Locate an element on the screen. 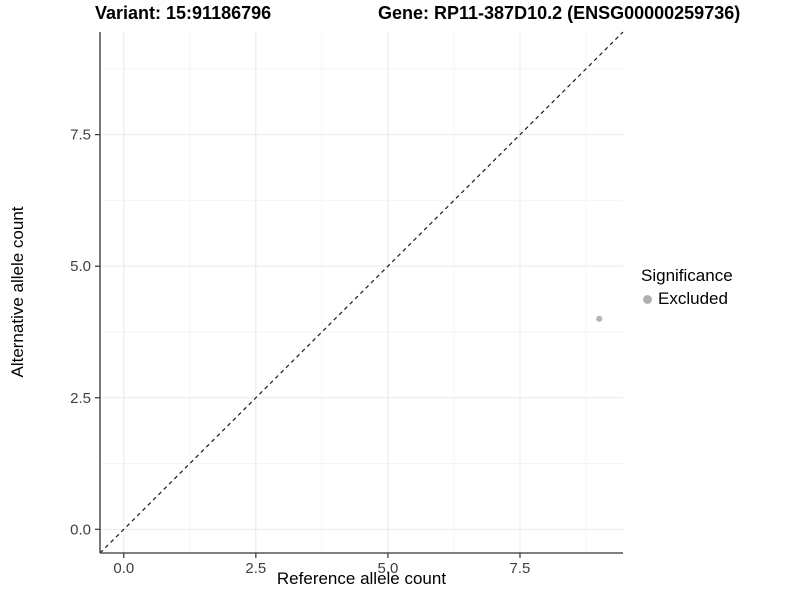  legend-entry-excluded: Excluded is located at coordinates (688, 299).